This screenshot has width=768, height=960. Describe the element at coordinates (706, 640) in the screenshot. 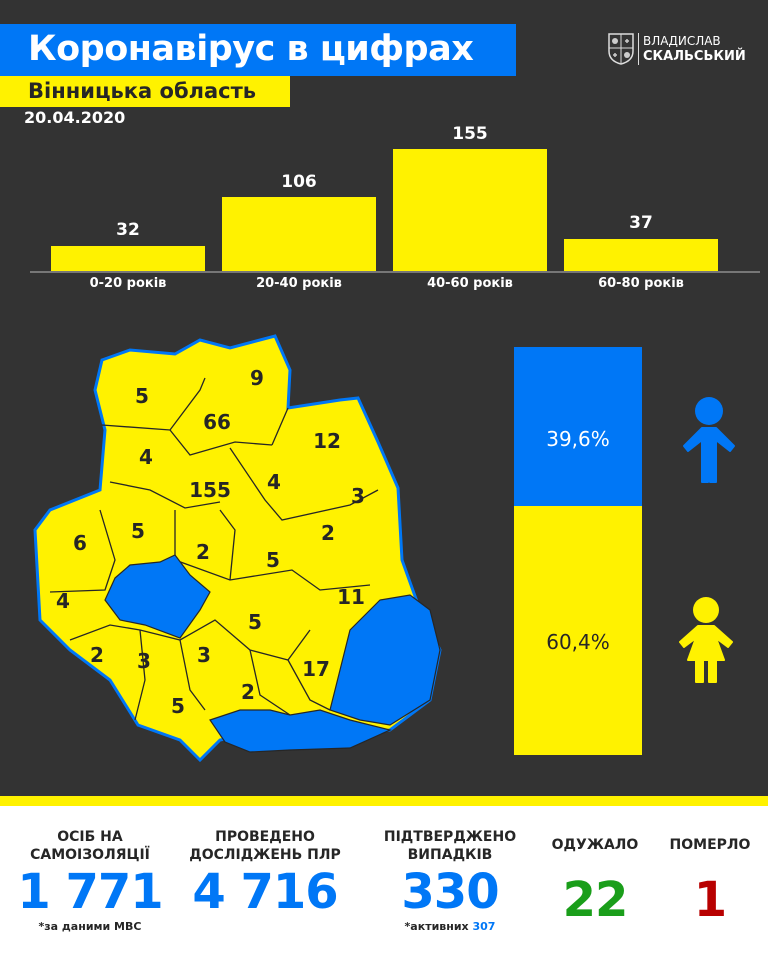

I see `female-figure-icon` at that location.